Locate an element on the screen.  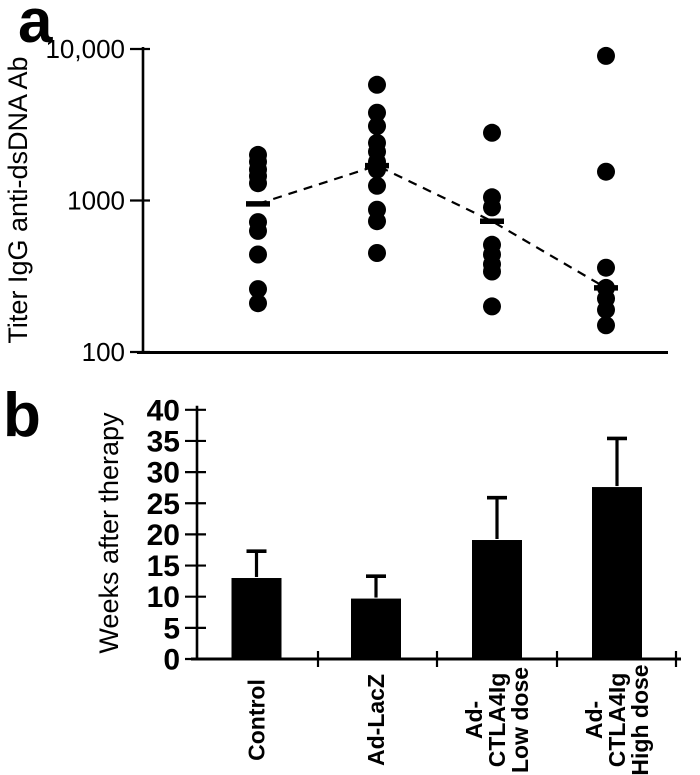
a-y-tick-label: 100 is located at coordinates (103, 352).